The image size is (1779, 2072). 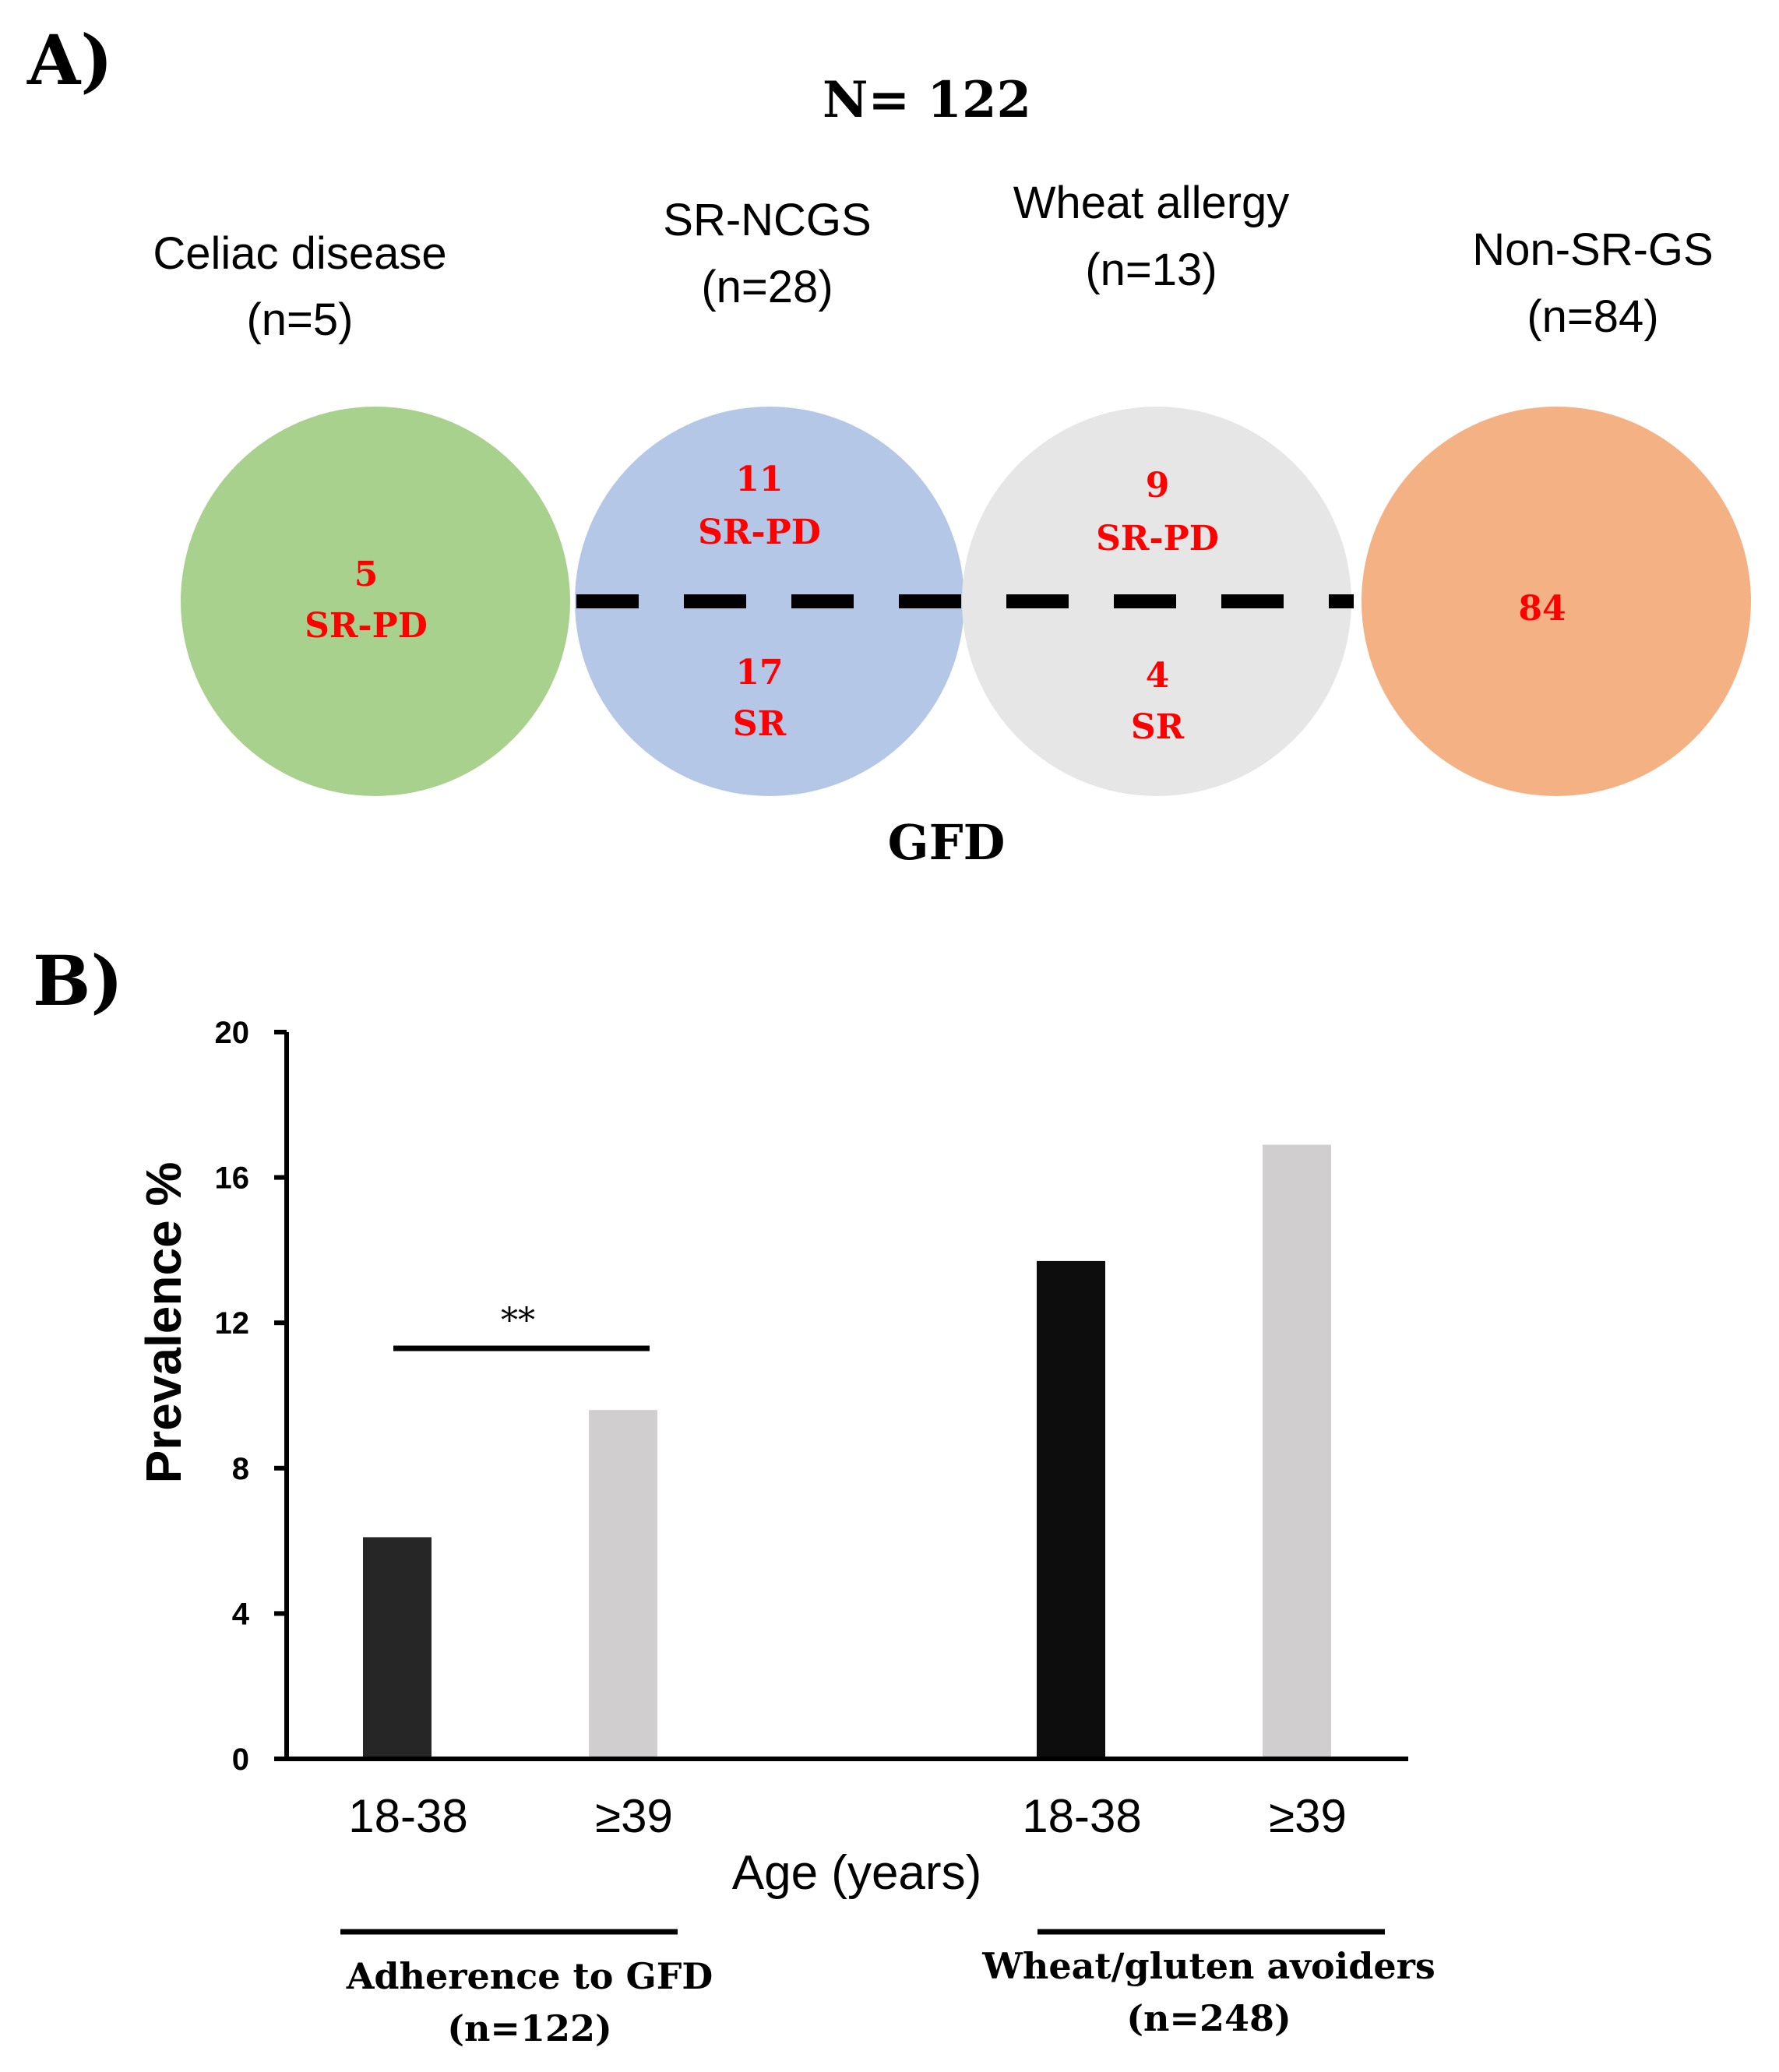 What do you see at coordinates (366, 574) in the screenshot?
I see `celiac-count: 5` at bounding box center [366, 574].